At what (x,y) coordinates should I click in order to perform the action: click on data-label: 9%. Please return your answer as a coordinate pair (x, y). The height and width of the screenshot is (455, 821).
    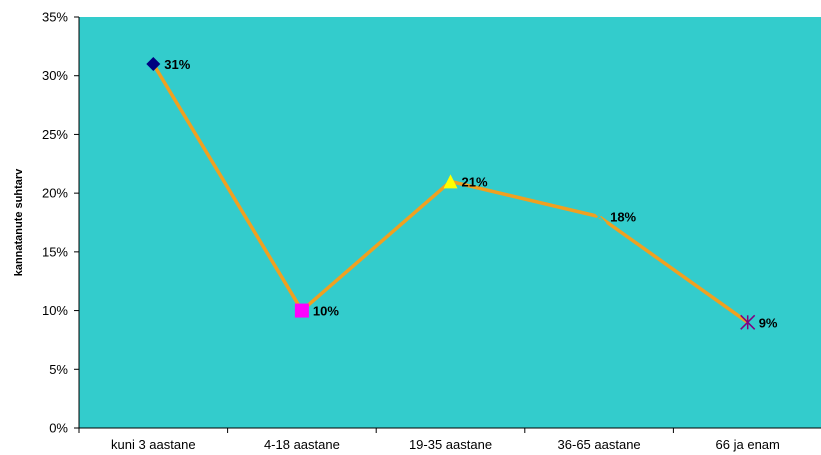
    Looking at the image, I should click on (768, 322).